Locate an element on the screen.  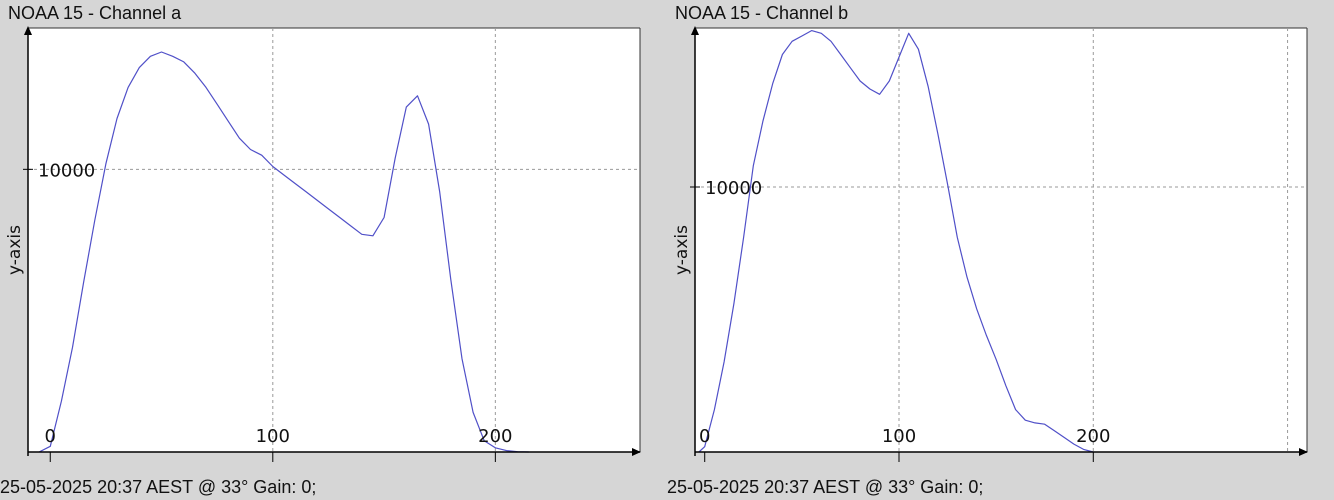
chart-title: NOAA 15 - Channel a is located at coordinates (95, 13).